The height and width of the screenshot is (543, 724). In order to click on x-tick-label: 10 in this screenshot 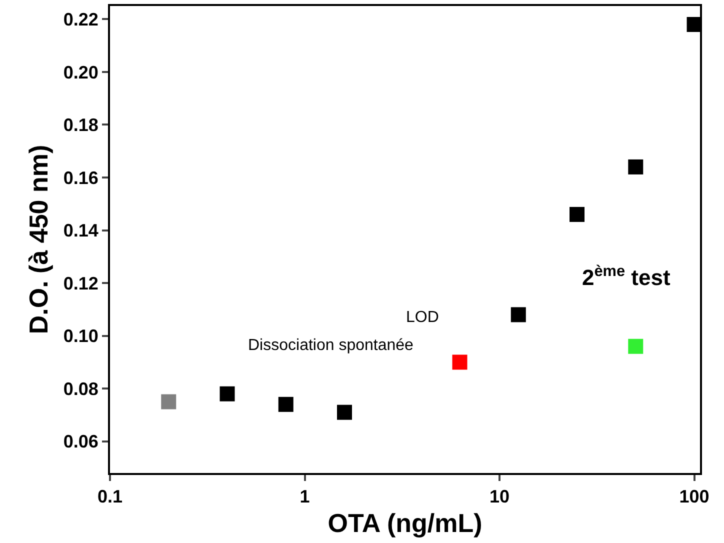, I will do `click(500, 496)`.